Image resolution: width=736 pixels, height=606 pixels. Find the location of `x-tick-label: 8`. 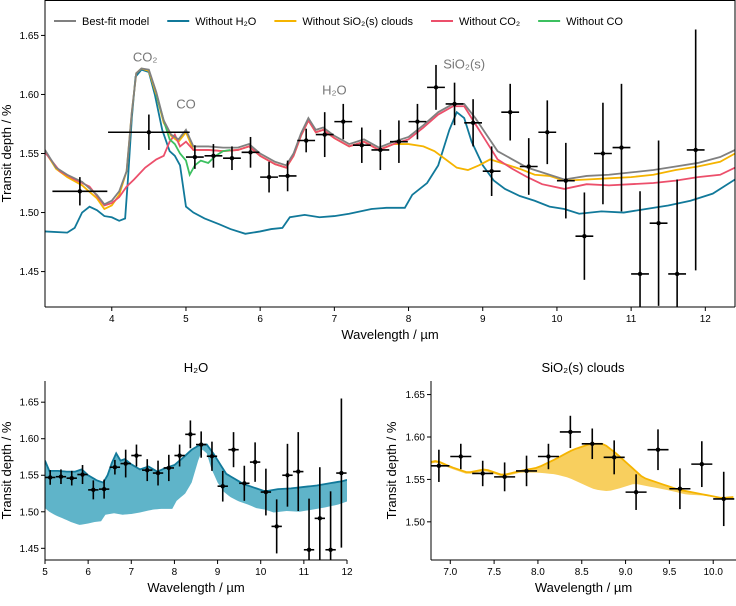

x-tick-label: 8 is located at coordinates (409, 319).